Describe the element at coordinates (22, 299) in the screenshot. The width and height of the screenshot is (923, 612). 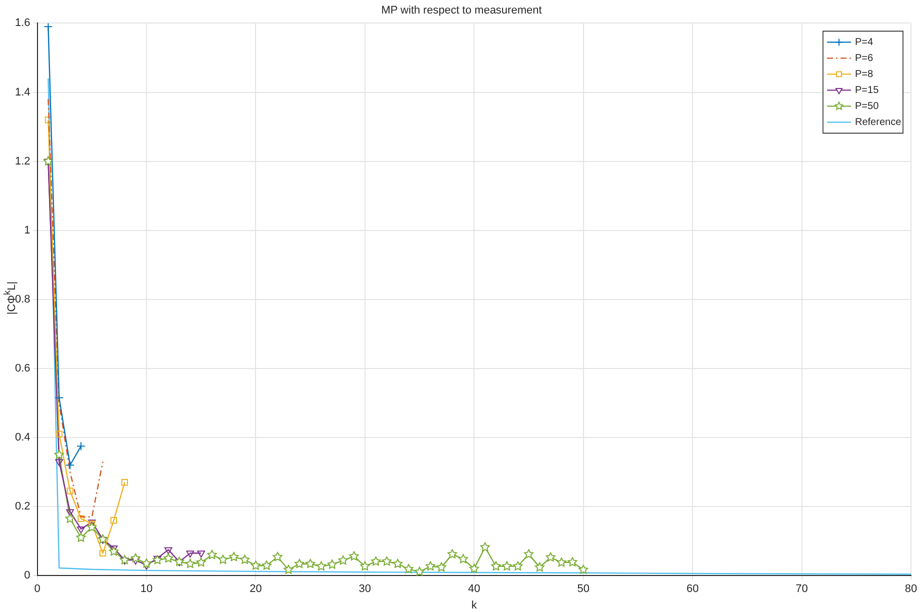
I see `y-tick-label: 0.8` at that location.